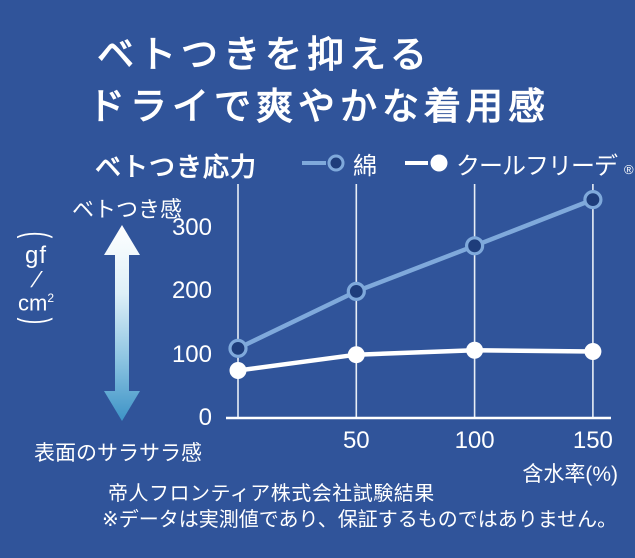  What do you see at coordinates (127, 209) in the screenshot?
I see `y-high-annotation: ベトつき感` at bounding box center [127, 209].